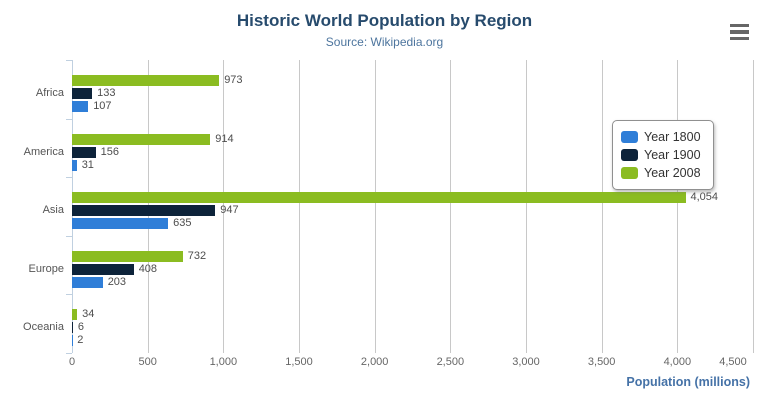 This screenshot has height=416, width=769. I want to click on category-label-africa: Africa, so click(49, 93).